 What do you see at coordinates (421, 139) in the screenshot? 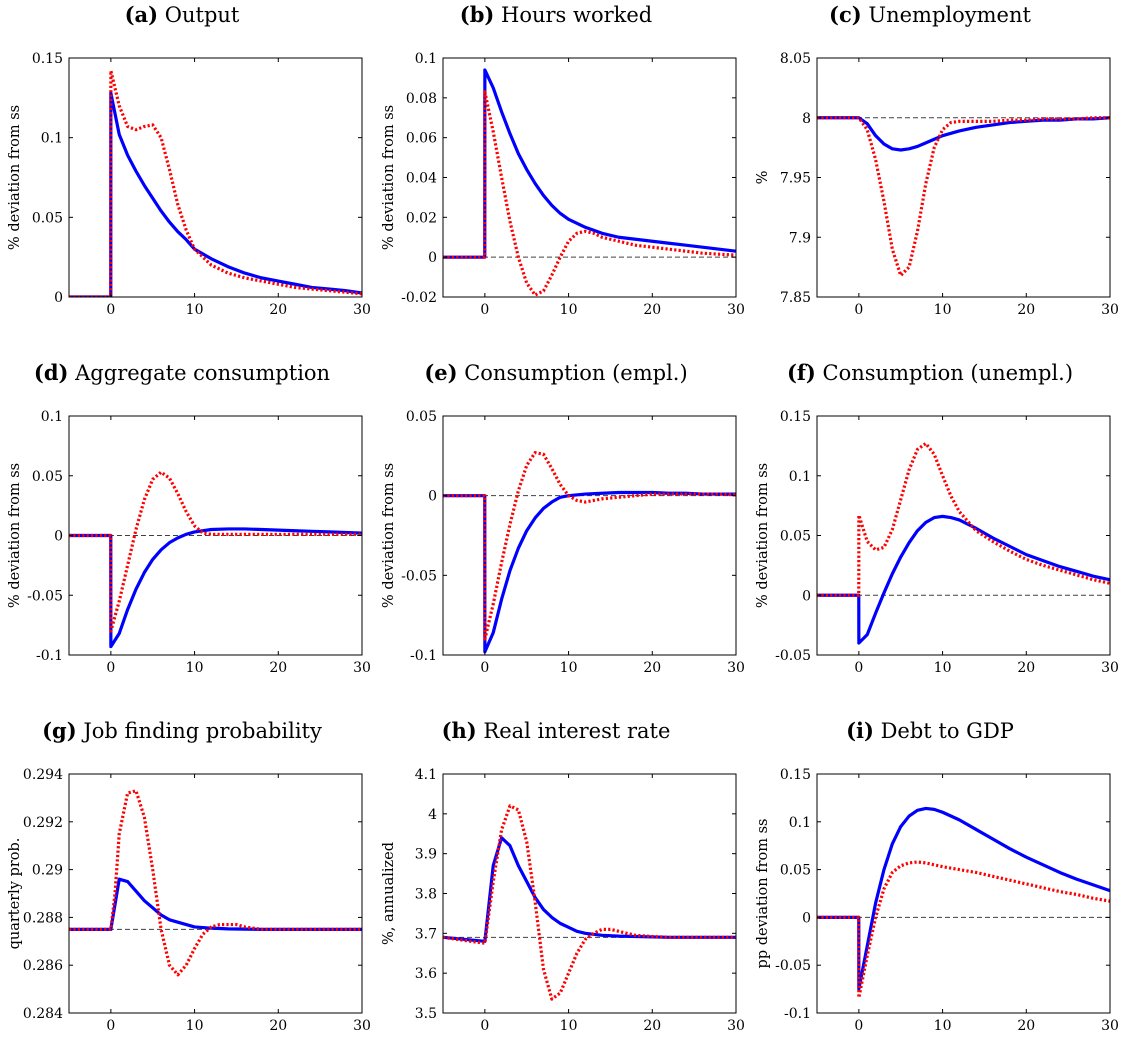
I see `y-tick-label: 0.06` at bounding box center [421, 139].